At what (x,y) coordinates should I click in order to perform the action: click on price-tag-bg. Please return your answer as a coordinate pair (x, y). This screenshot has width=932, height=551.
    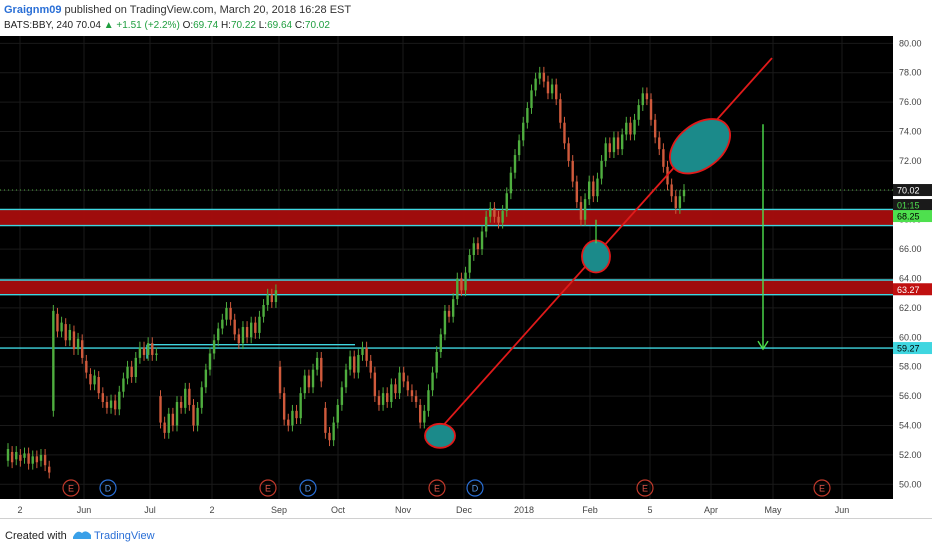
    Looking at the image, I should click on (912, 348).